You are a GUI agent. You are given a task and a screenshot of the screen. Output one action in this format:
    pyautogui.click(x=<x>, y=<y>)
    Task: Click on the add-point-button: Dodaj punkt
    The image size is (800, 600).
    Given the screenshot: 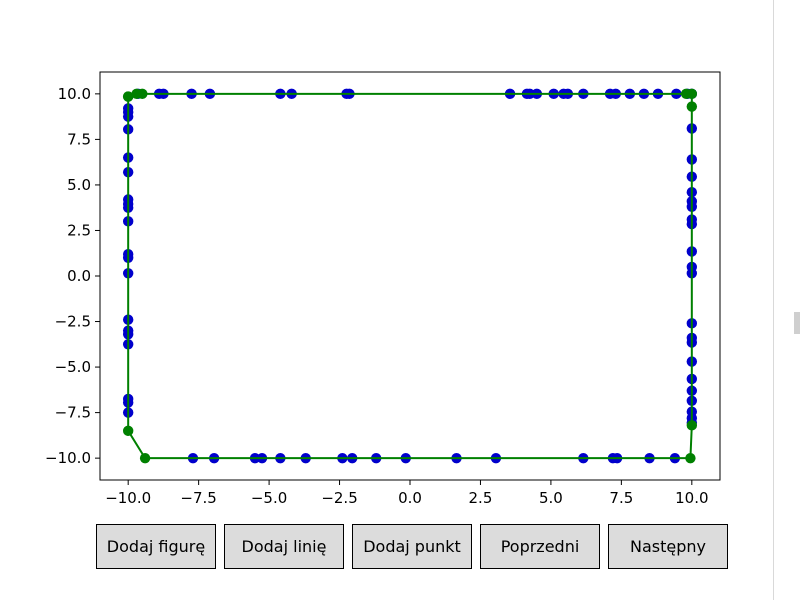 What is the action you would take?
    pyautogui.click(x=412, y=546)
    